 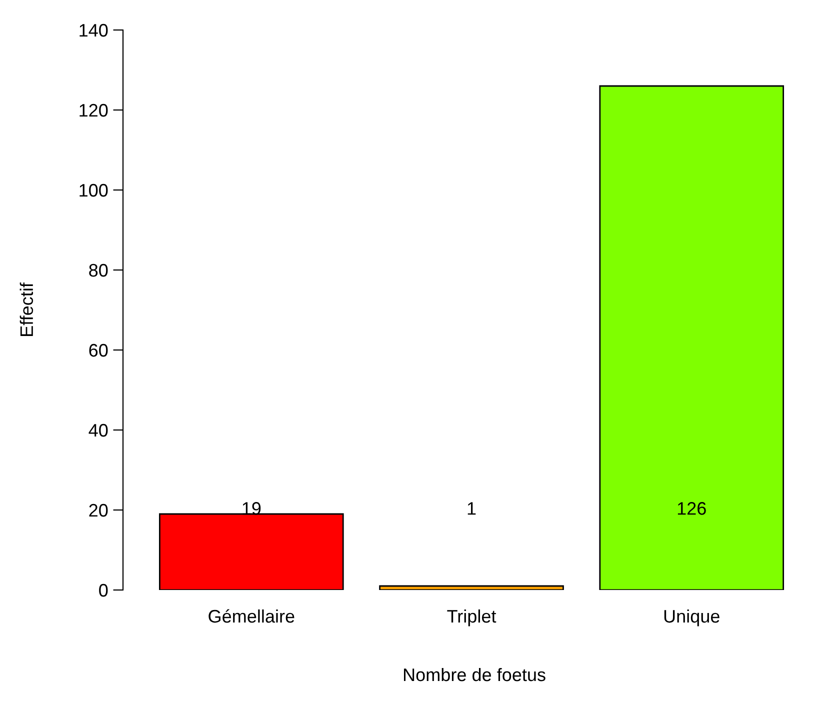 What do you see at coordinates (475, 675) in the screenshot?
I see `x-axis-title: Nombre de foetus` at bounding box center [475, 675].